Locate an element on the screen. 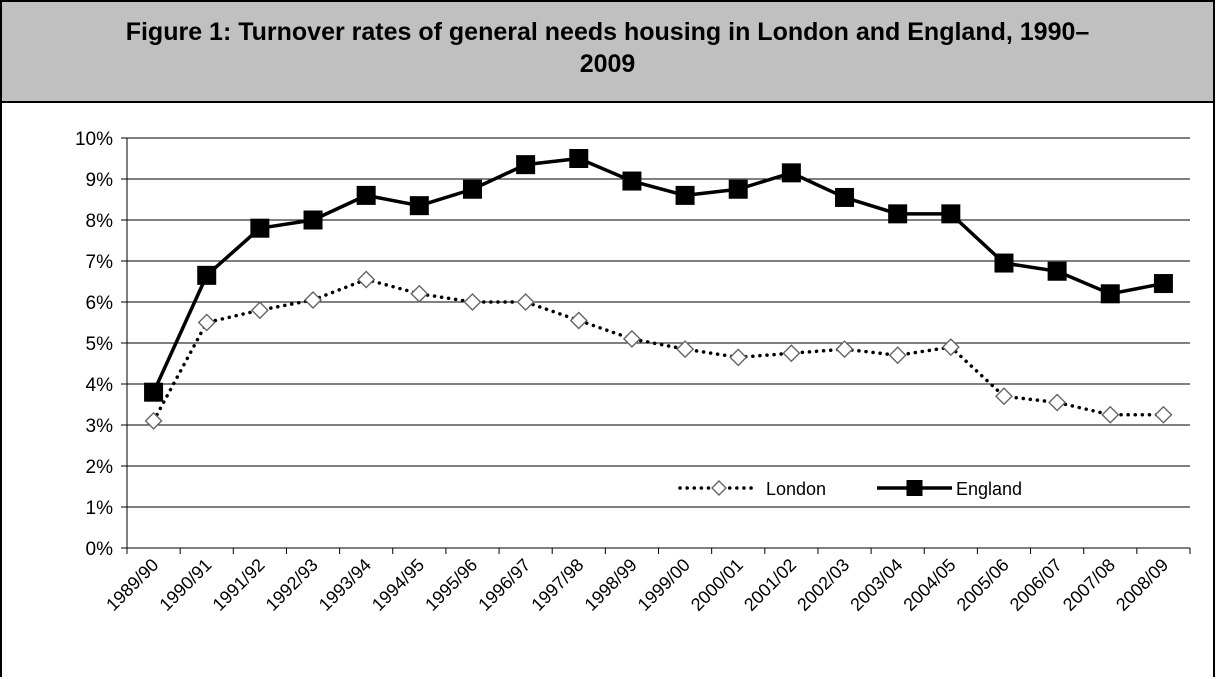  legend: London England is located at coordinates (850, 489).